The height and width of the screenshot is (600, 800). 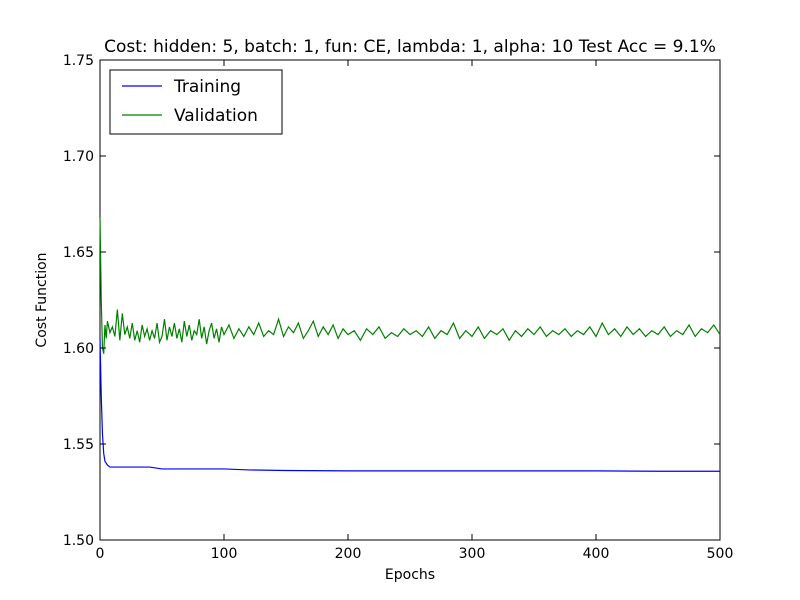 What do you see at coordinates (78, 253) in the screenshot?
I see `y-tick-label: 1.65` at bounding box center [78, 253].